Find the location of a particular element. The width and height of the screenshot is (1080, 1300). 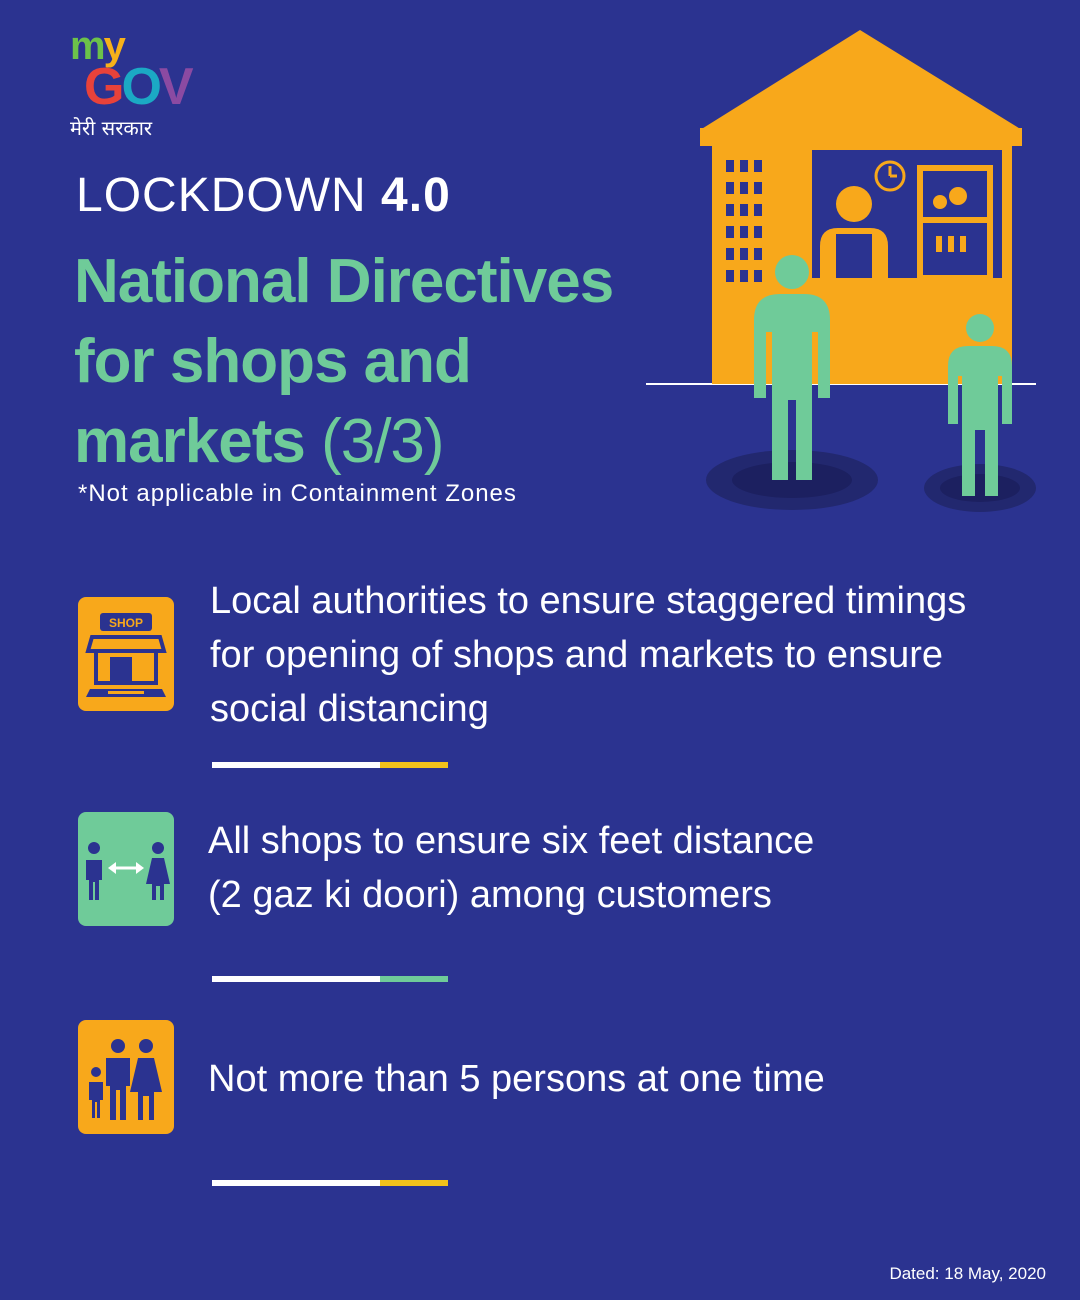

containment-note: *Not applicable in Containment Zones is located at coordinates (297, 493).